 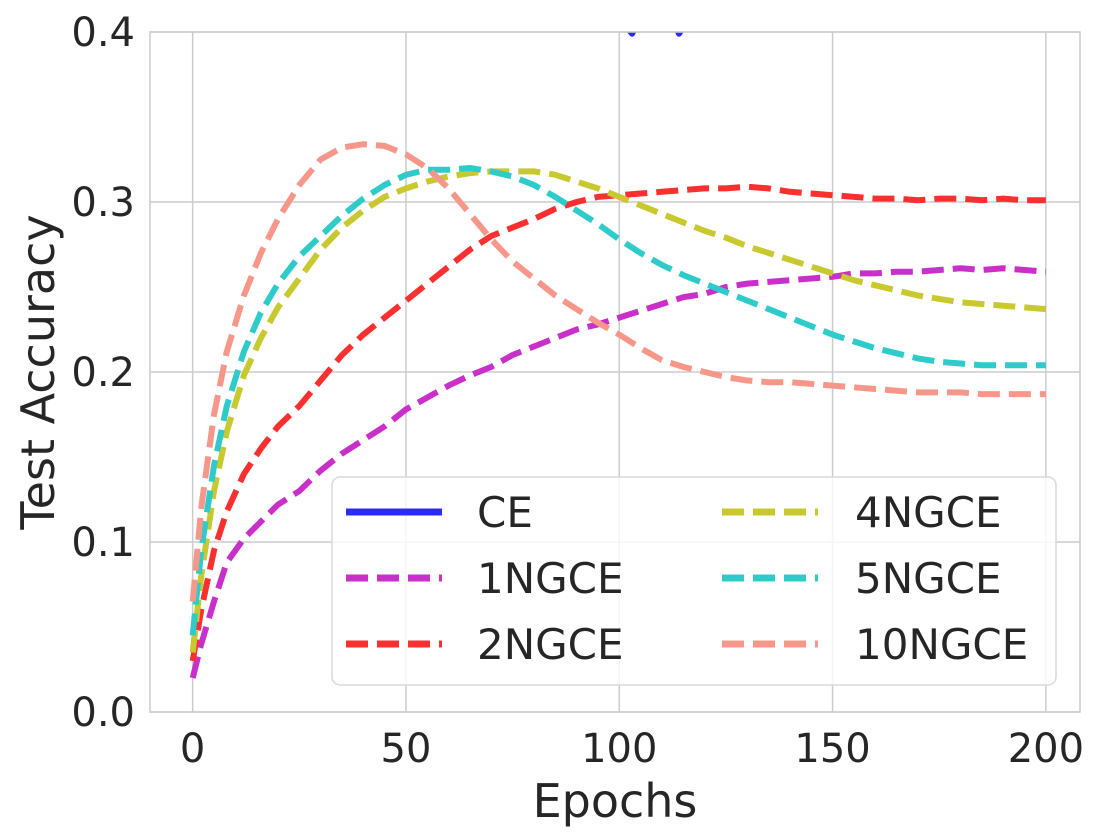 I want to click on x-tick-label: 150, so click(x=832, y=749).